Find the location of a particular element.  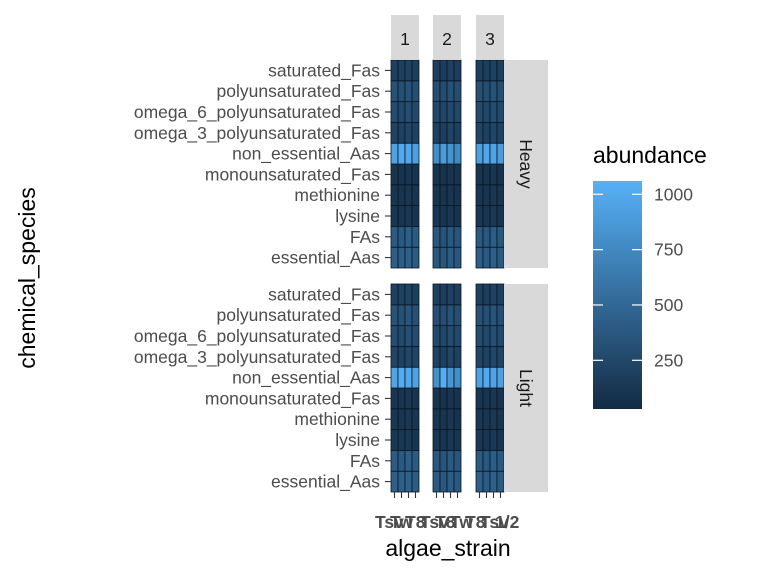

x-tick-label: Tsv is located at coordinates (434, 522).